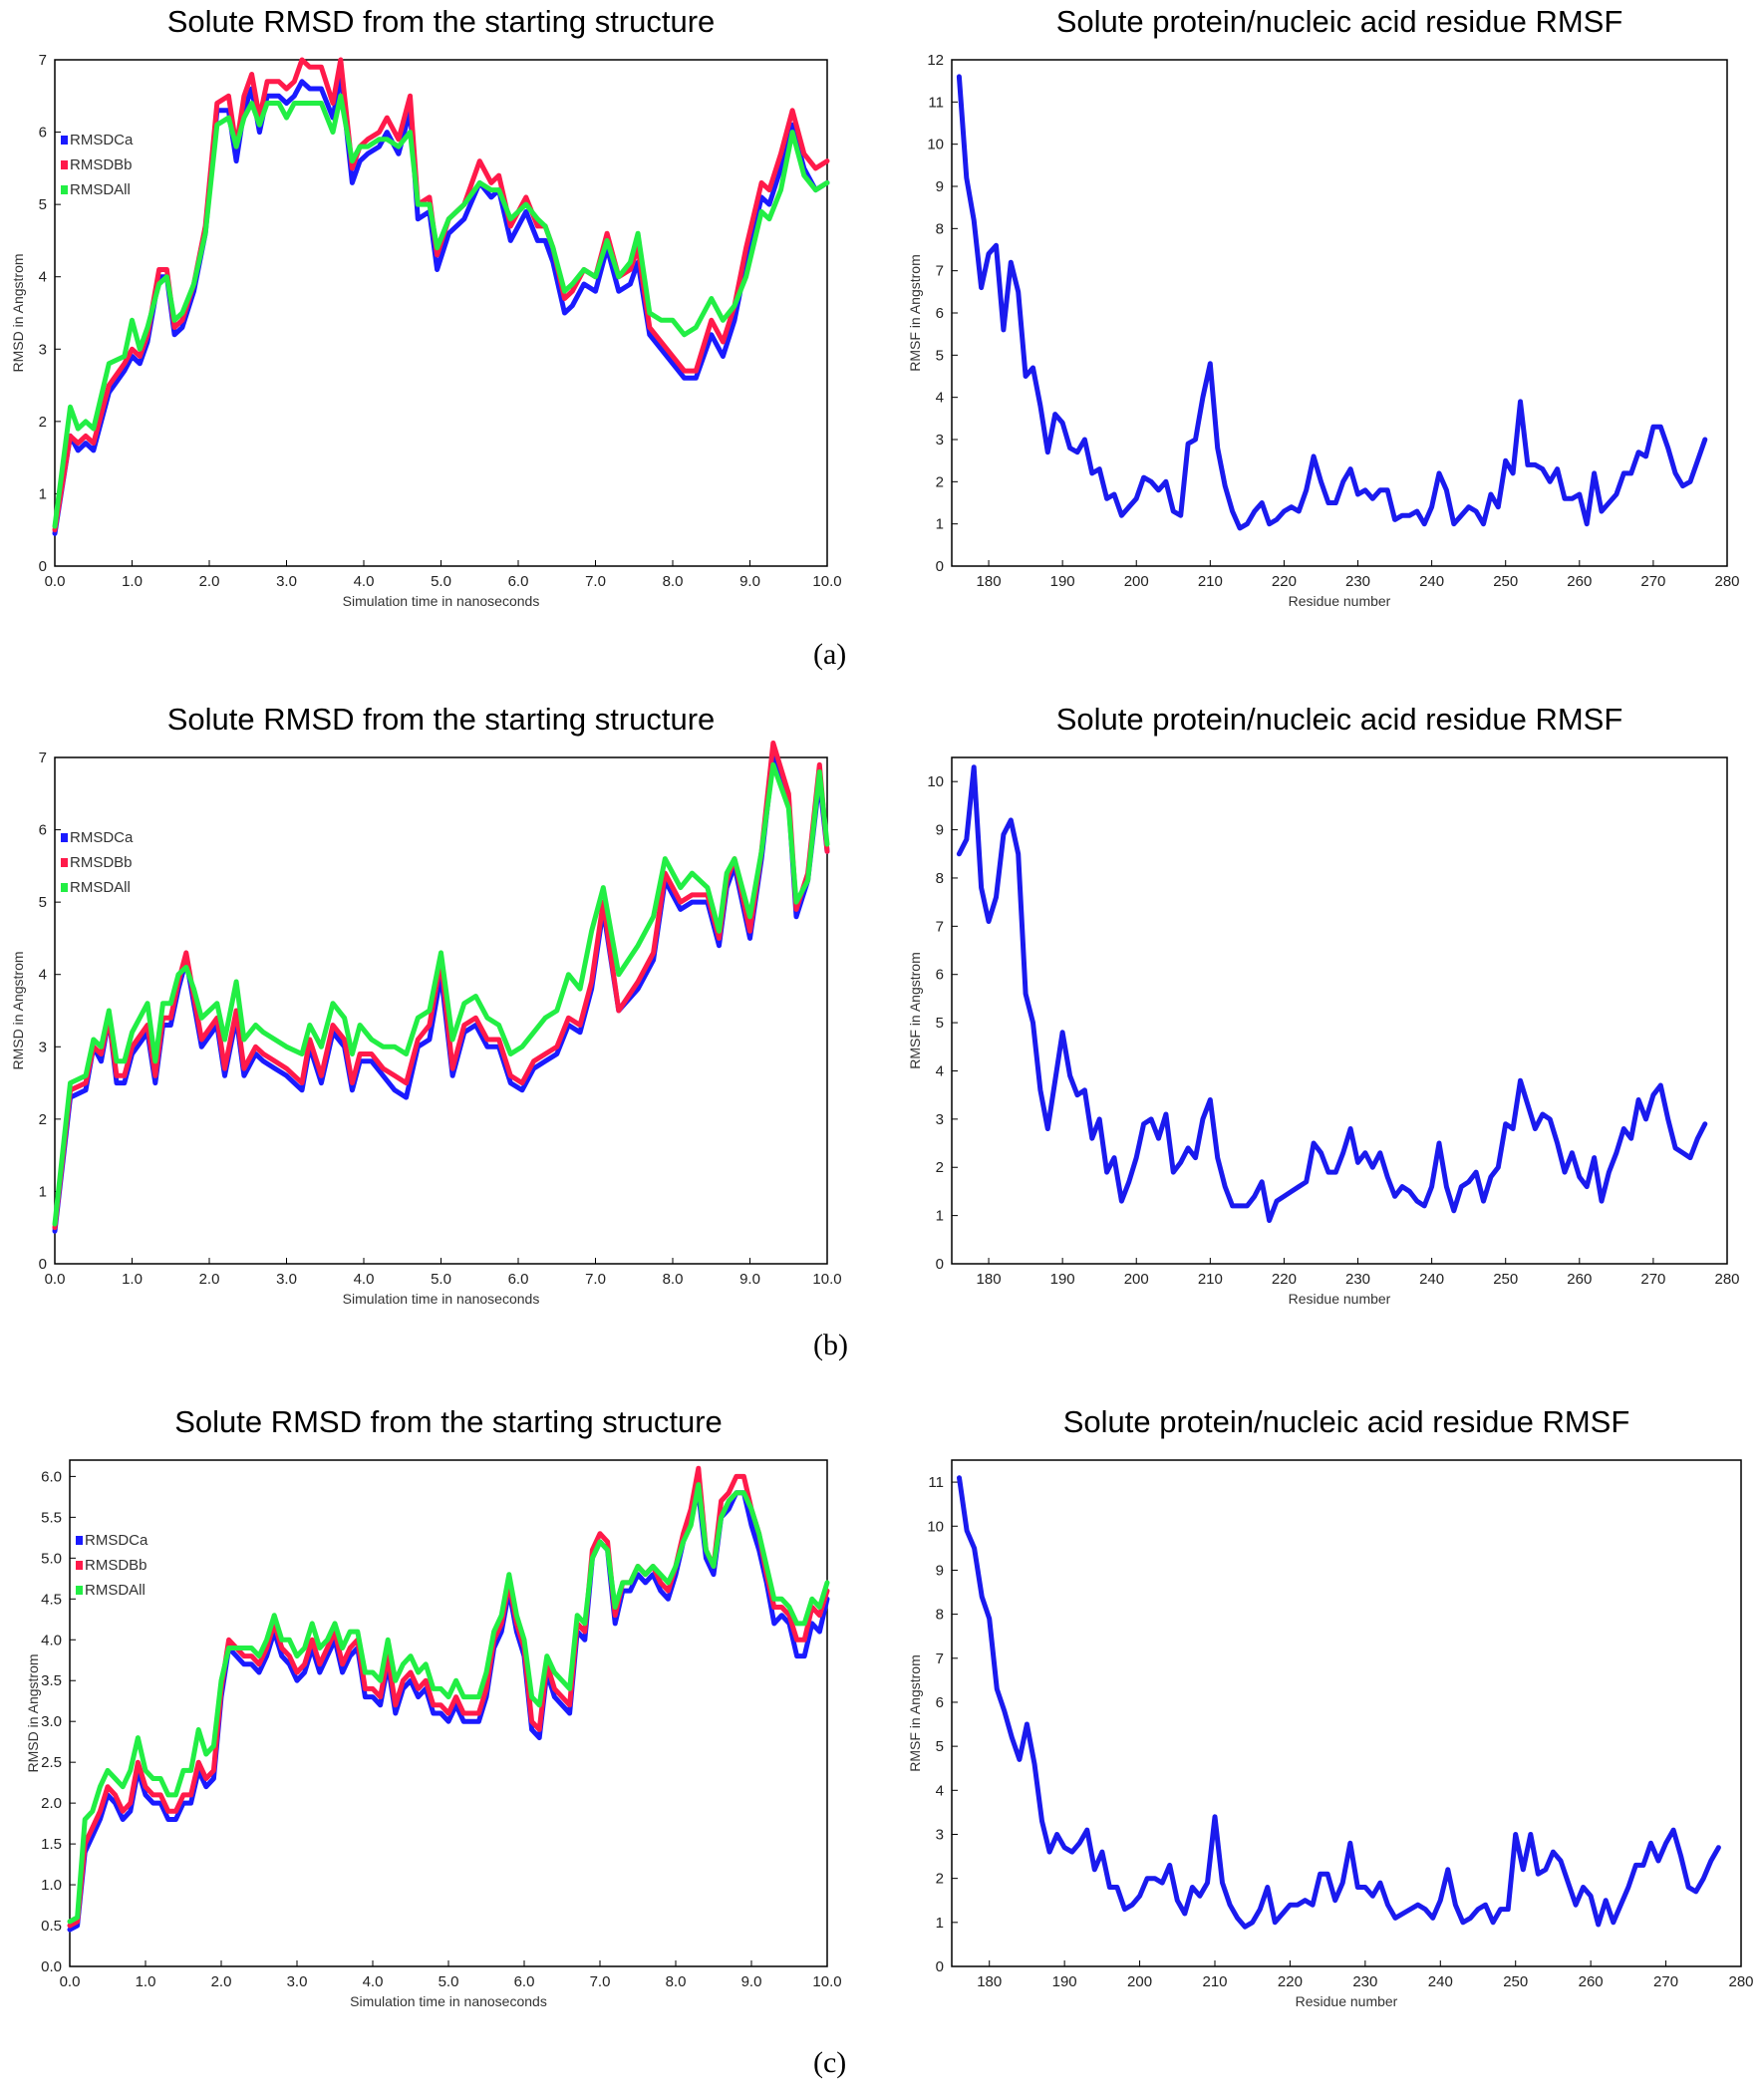 The width and height of the screenshot is (1764, 2096). I want to click on x-tick-label: 230, so click(1357, 1279).